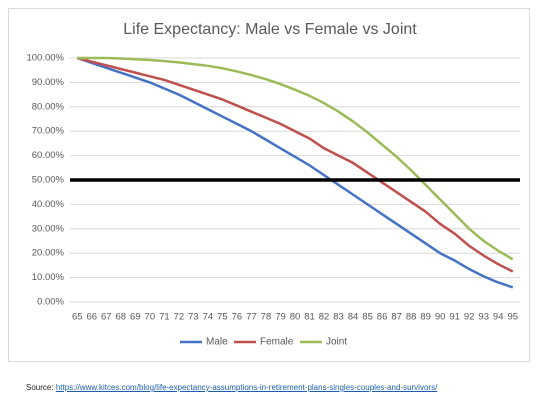 This screenshot has width=539, height=404. What do you see at coordinates (48, 106) in the screenshot?
I see `y-tick-label: 80.00%` at bounding box center [48, 106].